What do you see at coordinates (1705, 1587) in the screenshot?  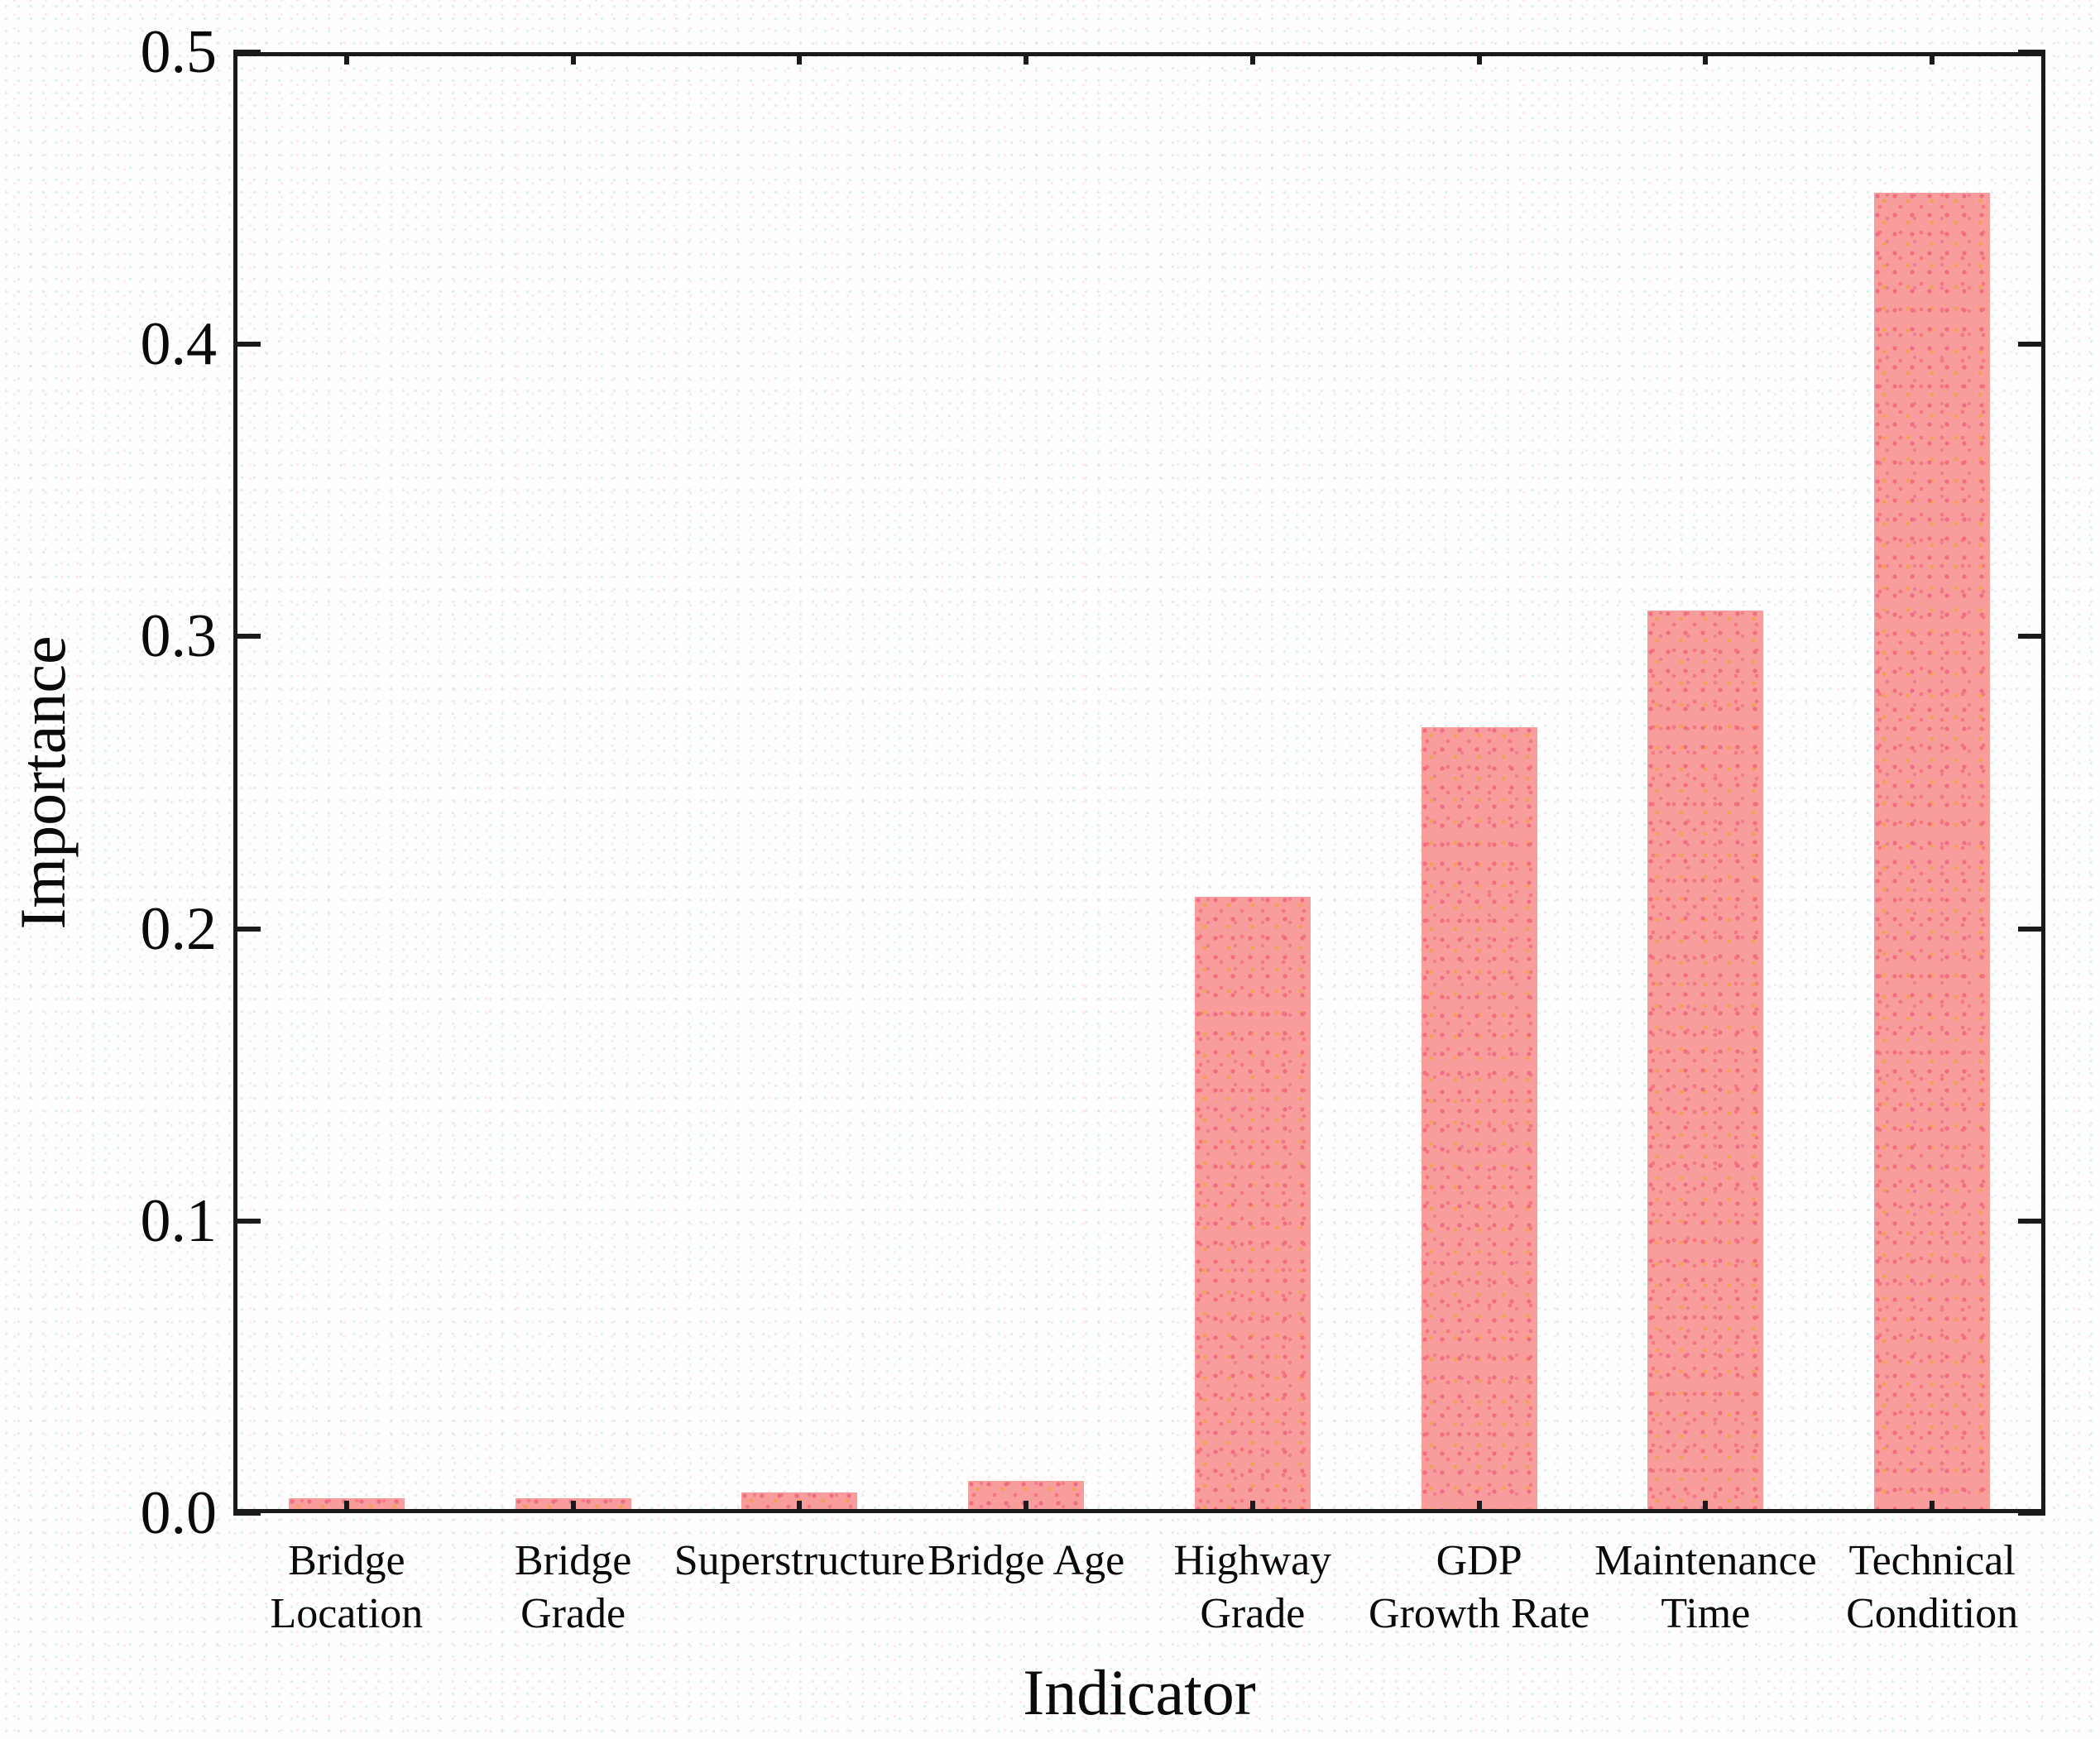 I see `x-tick-label-maintenance-time: Maintenance Time` at bounding box center [1705, 1587].